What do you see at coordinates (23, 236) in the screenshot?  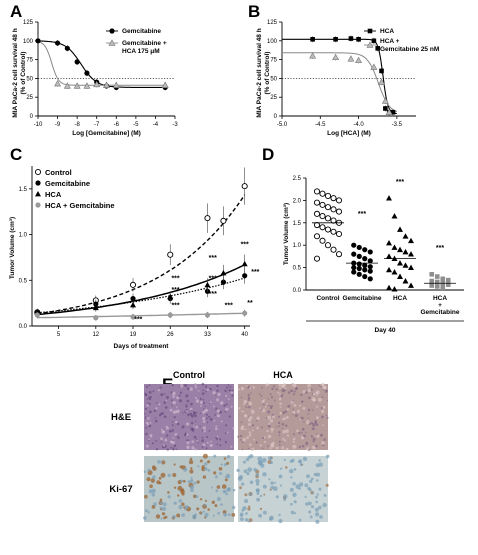 I see `y-tick-label: 1.0` at bounding box center [23, 236].